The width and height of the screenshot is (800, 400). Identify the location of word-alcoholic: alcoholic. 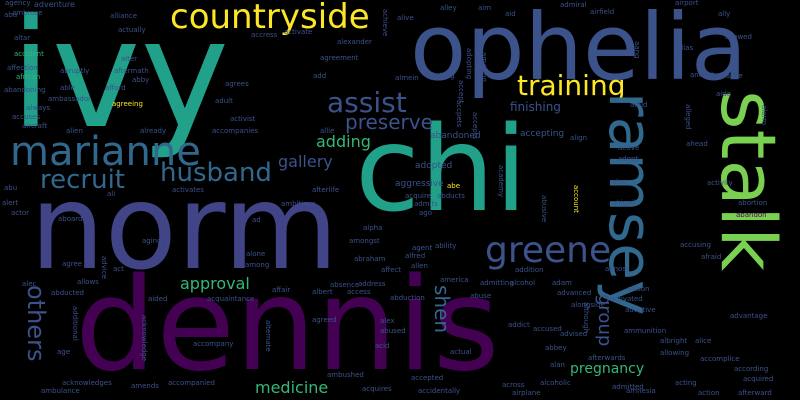
(555, 383).